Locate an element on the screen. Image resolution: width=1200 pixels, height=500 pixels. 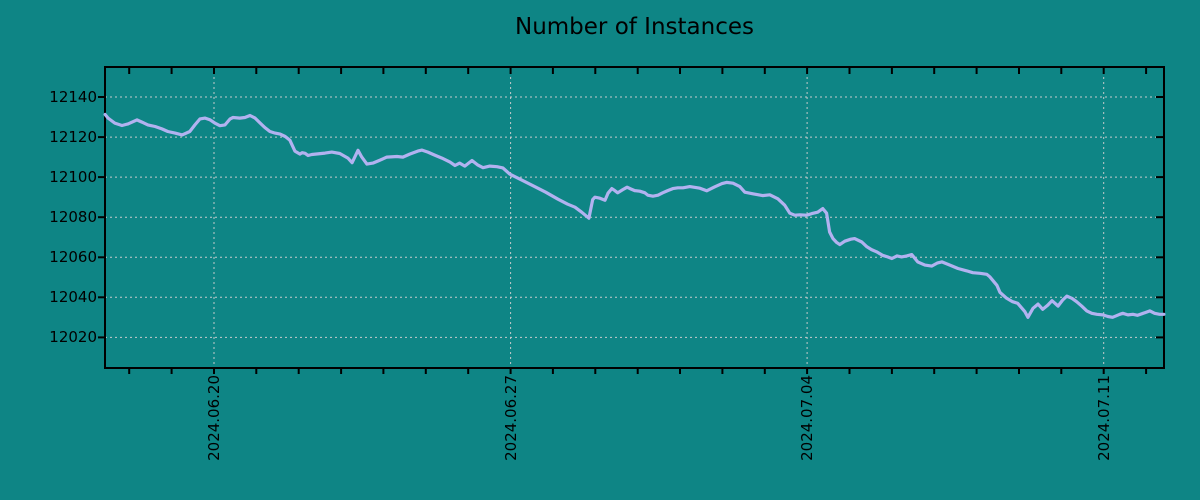
y-axis-label: 12120 is located at coordinates (73, 137).